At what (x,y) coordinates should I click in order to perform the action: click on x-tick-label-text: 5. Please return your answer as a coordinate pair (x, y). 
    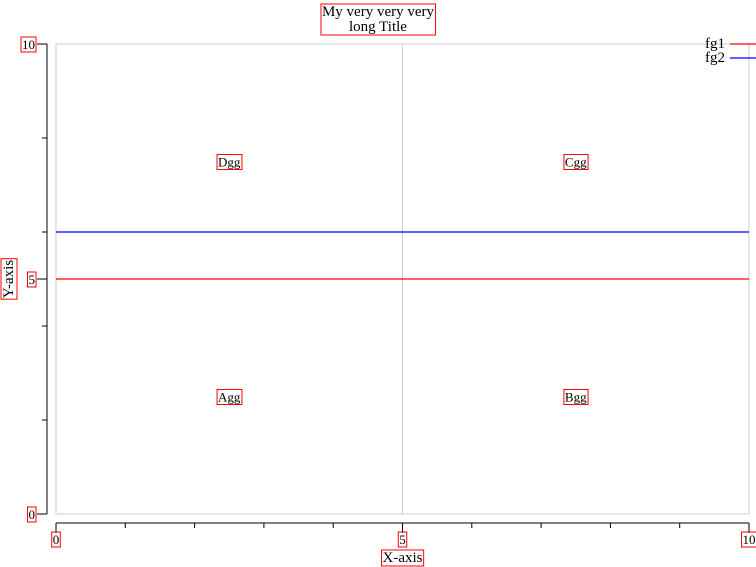
    Looking at the image, I should click on (402, 539).